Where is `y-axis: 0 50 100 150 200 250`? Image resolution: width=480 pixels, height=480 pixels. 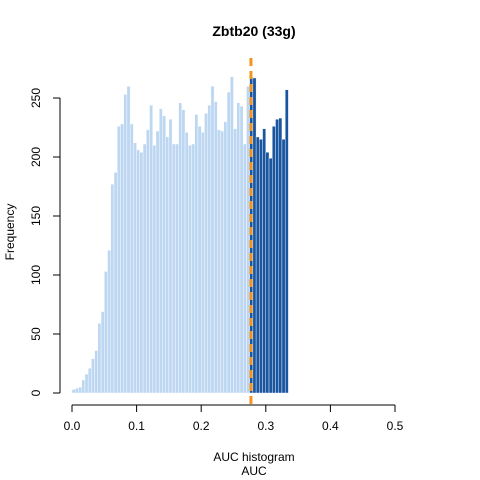 y-axis: 0 50 100 150 200 250 is located at coordinates (45, 242).